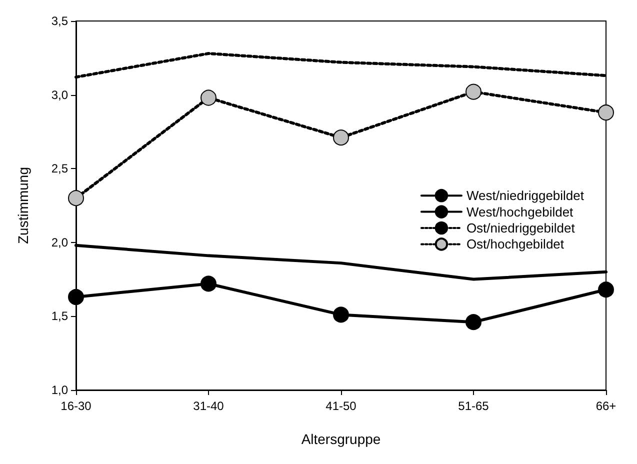 This screenshot has height=464, width=637. Describe the element at coordinates (208, 406) in the screenshot. I see `x-tick-label: 31-40` at that location.